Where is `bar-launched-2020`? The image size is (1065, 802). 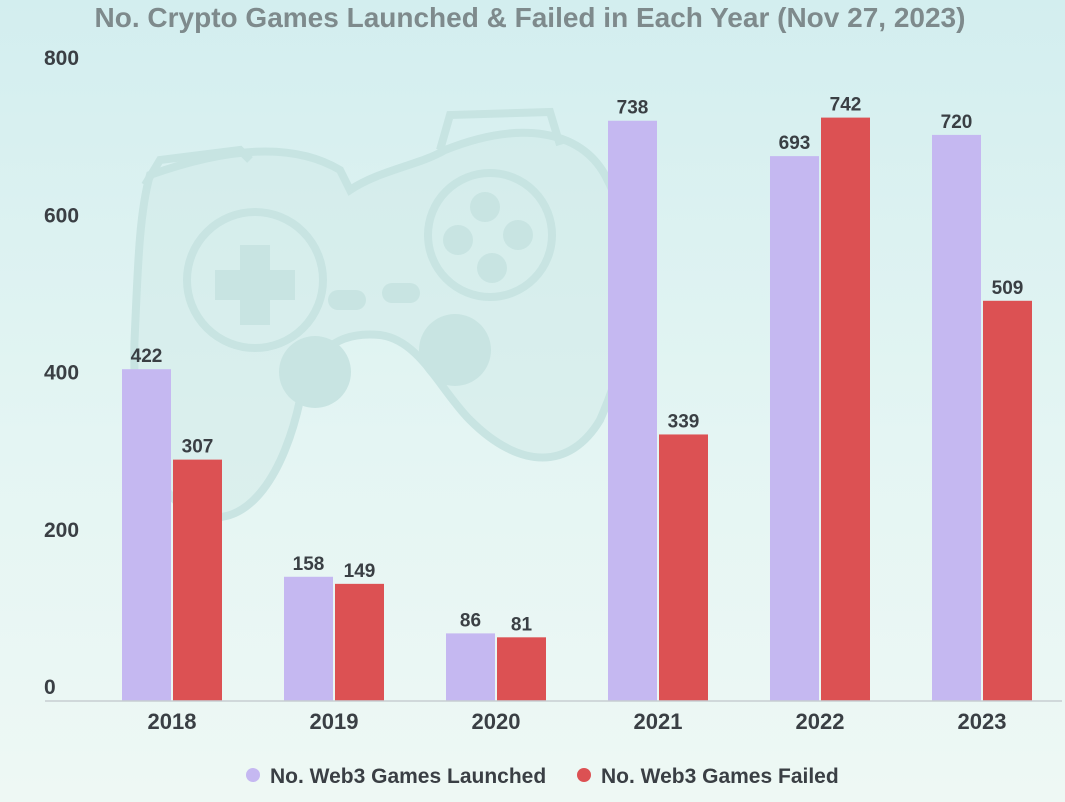 bar-launched-2020 is located at coordinates (470, 667).